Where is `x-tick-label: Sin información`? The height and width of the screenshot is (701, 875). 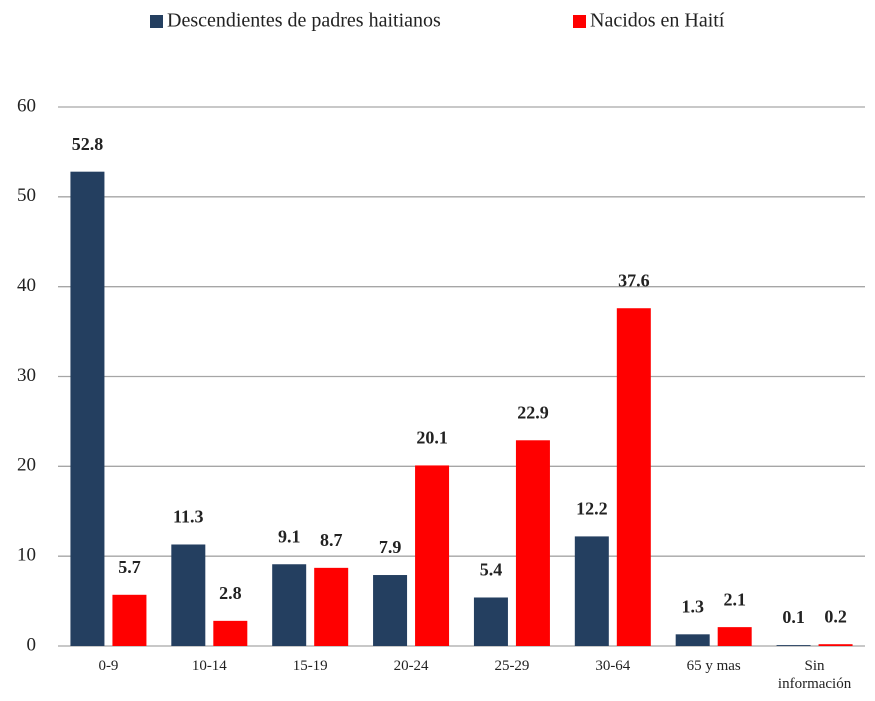 x-tick-label: Sin información is located at coordinates (814, 675).